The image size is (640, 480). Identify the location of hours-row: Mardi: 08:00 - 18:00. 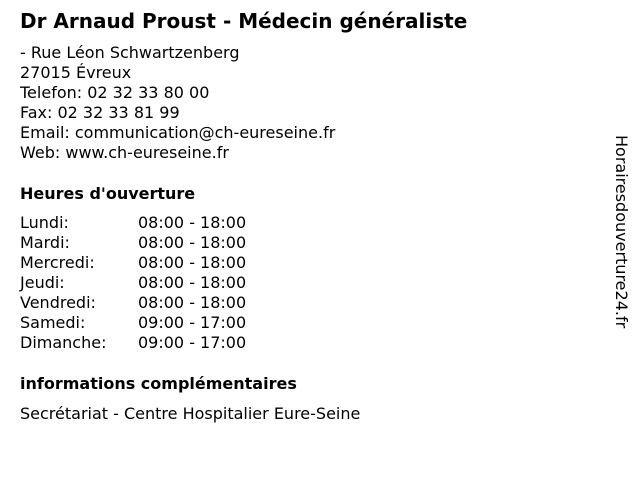
(133, 243).